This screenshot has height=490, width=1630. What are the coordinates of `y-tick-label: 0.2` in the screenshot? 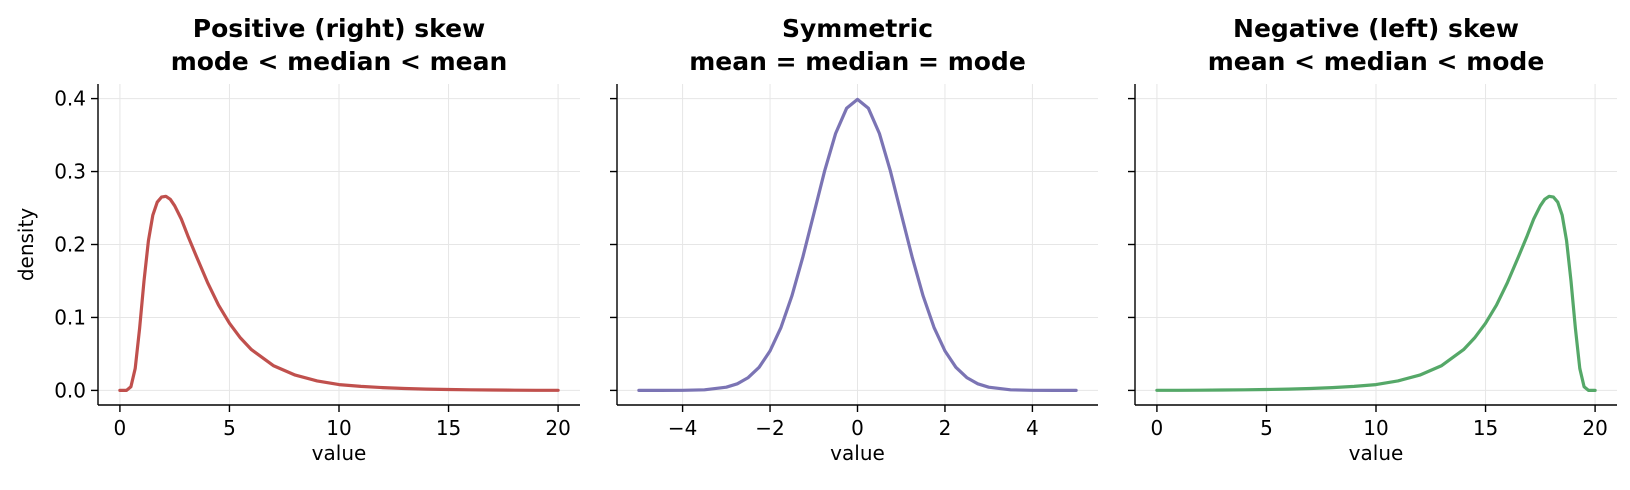 It's located at (70, 245).